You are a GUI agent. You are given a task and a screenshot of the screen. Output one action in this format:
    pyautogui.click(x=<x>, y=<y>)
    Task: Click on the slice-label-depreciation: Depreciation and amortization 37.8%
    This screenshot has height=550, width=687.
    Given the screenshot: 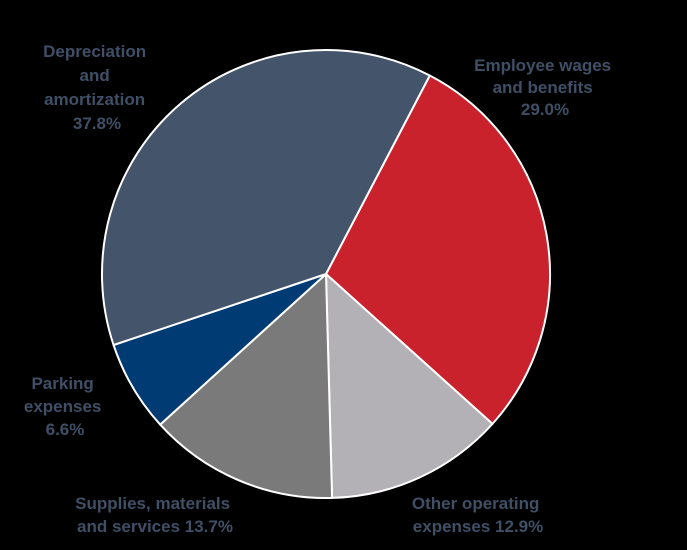 What is the action you would take?
    pyautogui.click(x=97, y=87)
    